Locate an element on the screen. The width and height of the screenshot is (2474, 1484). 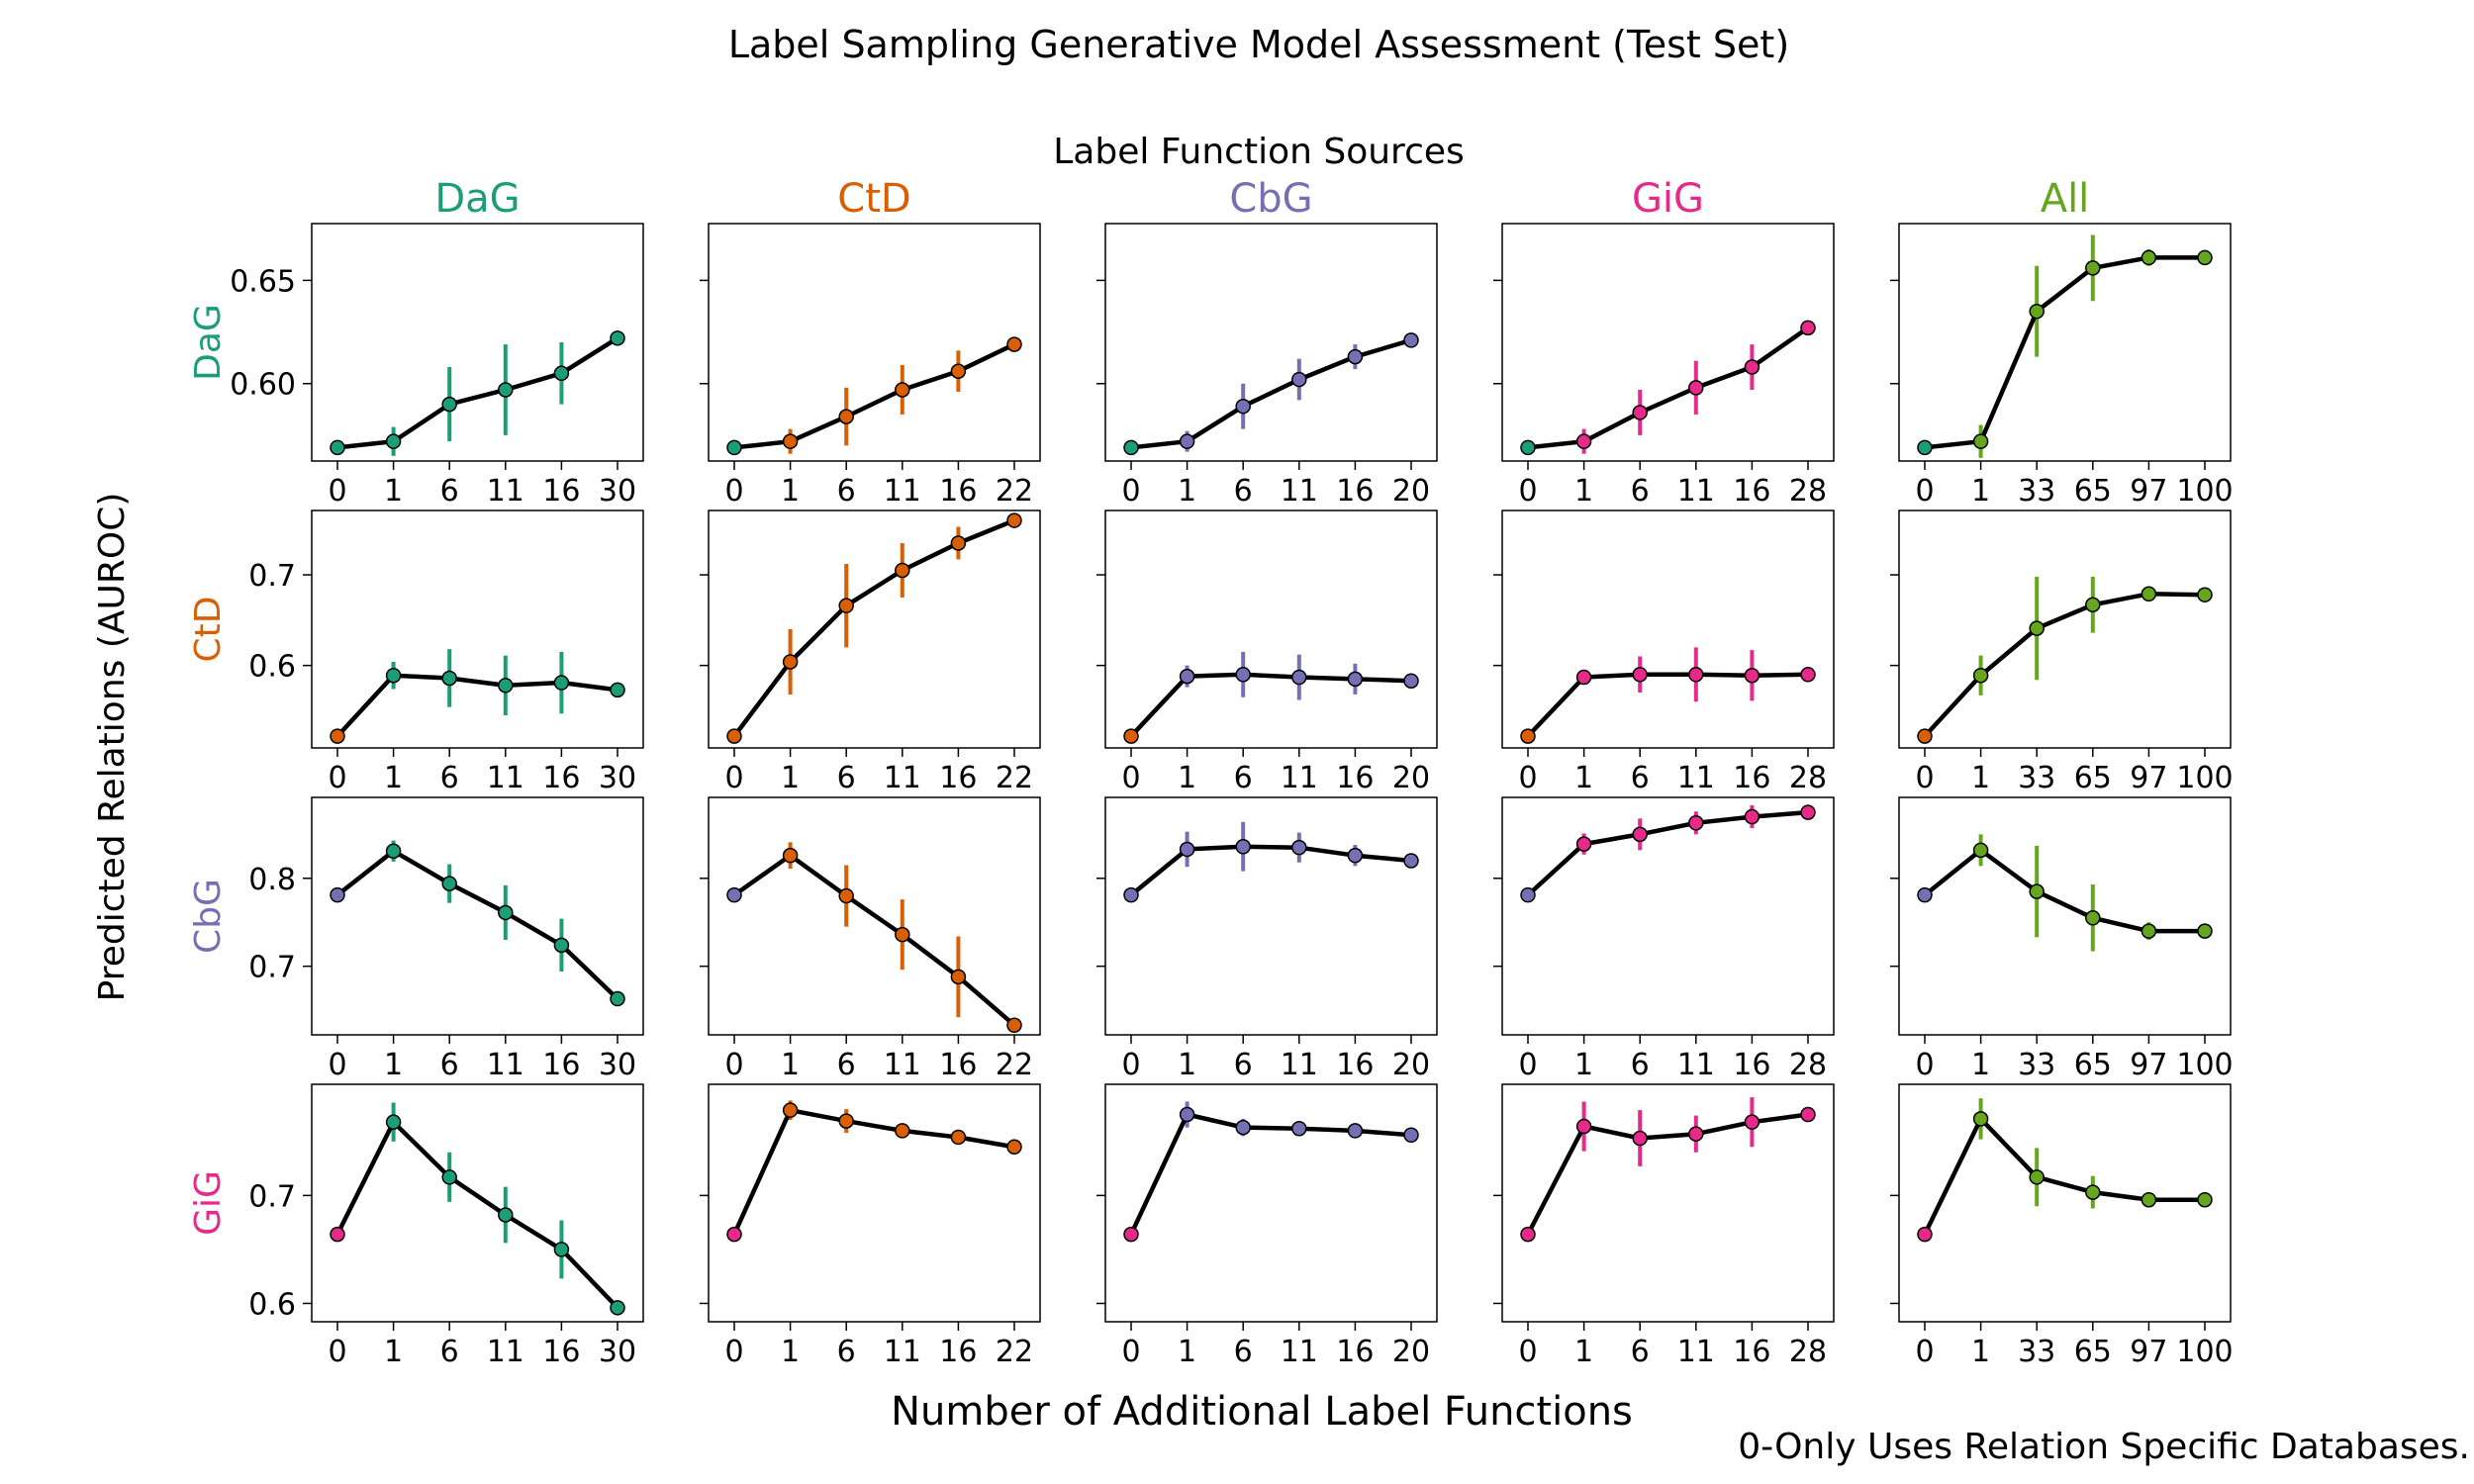
y-tick-label: 0.7 is located at coordinates (272, 576).